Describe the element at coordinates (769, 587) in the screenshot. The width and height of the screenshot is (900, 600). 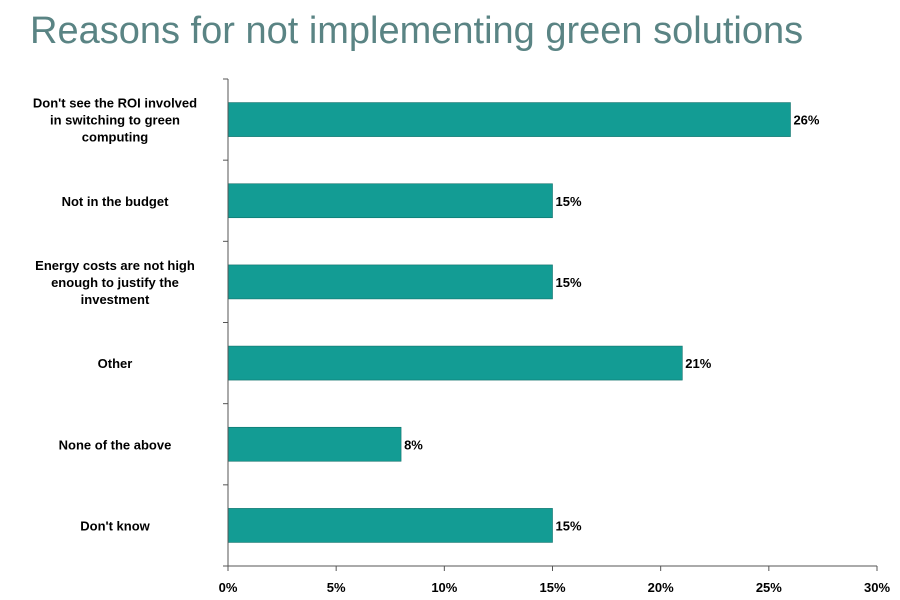
I see `x-tick-label: 25%` at that location.